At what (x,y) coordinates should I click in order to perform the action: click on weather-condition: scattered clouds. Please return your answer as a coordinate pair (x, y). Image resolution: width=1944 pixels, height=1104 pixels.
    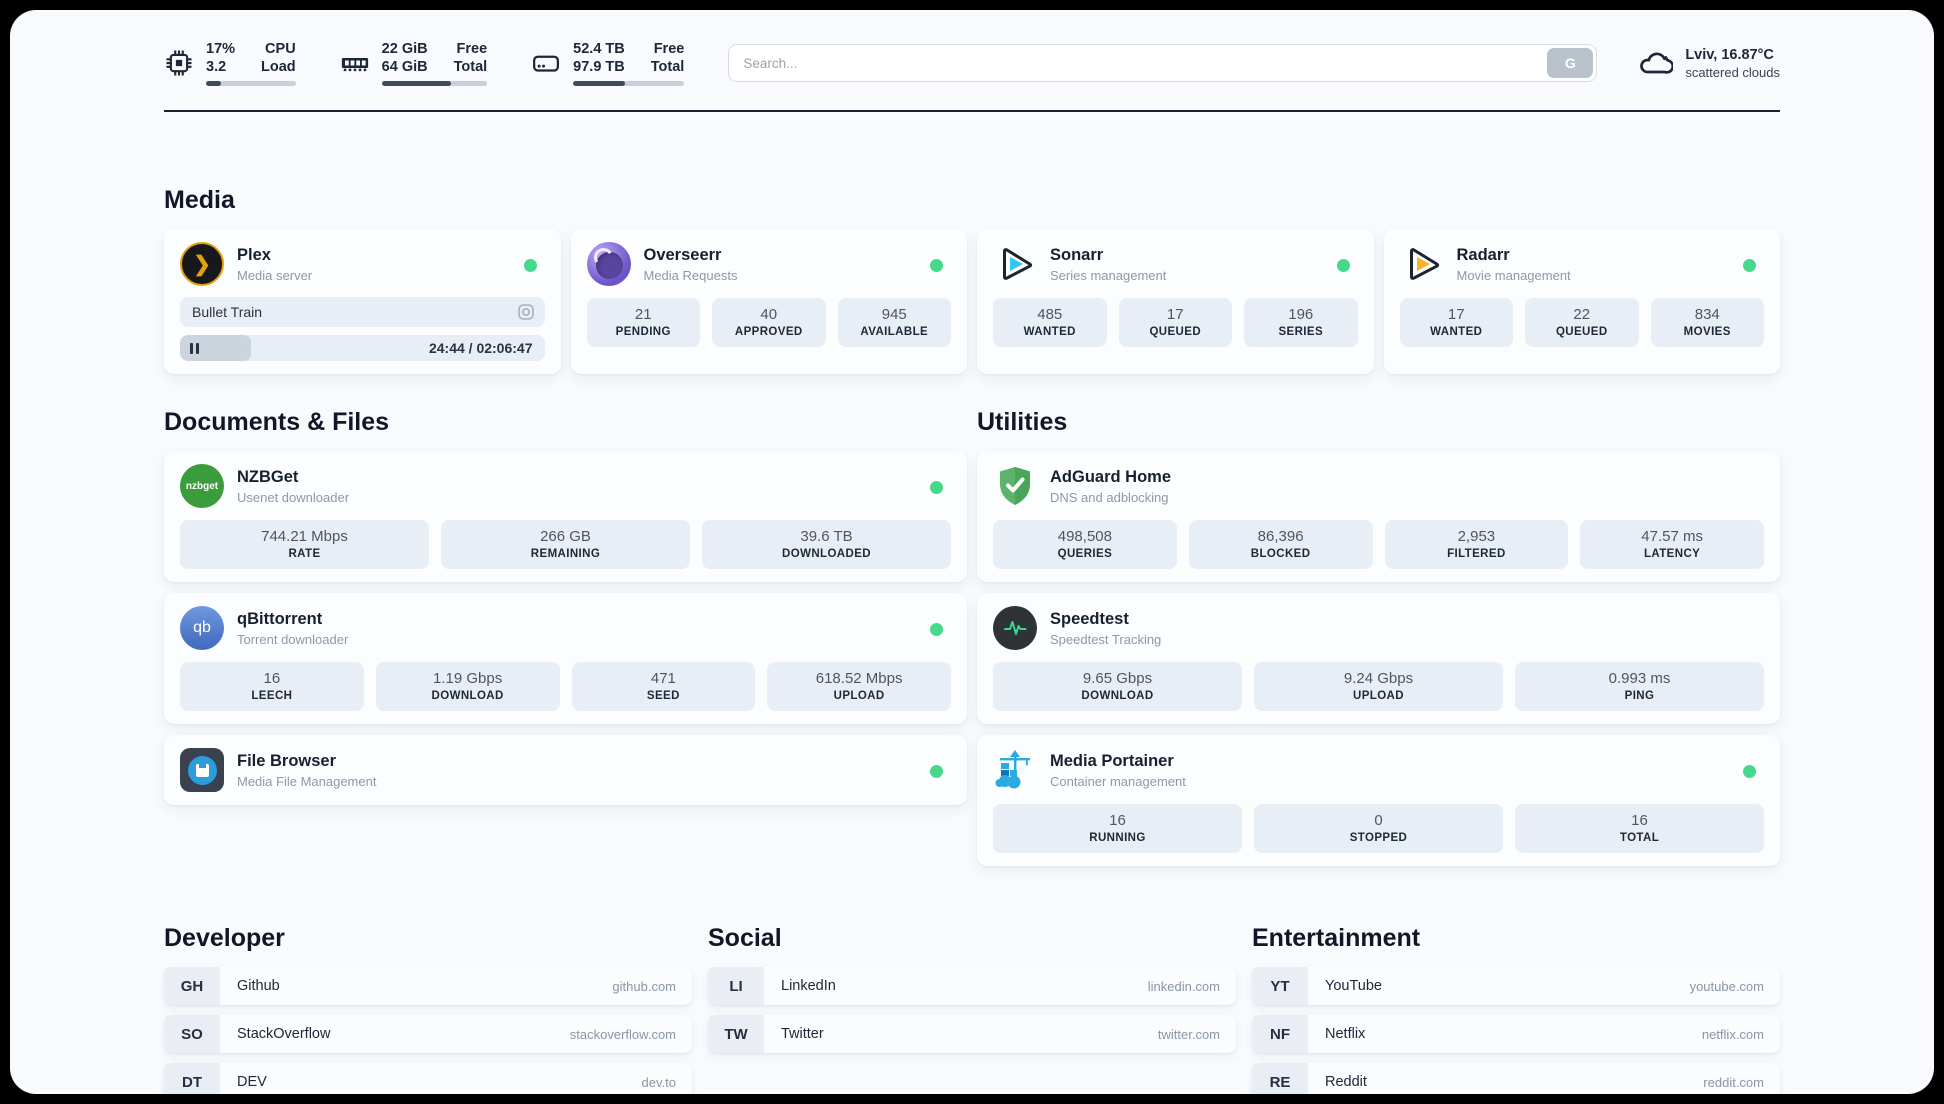
    Looking at the image, I should click on (1732, 72).